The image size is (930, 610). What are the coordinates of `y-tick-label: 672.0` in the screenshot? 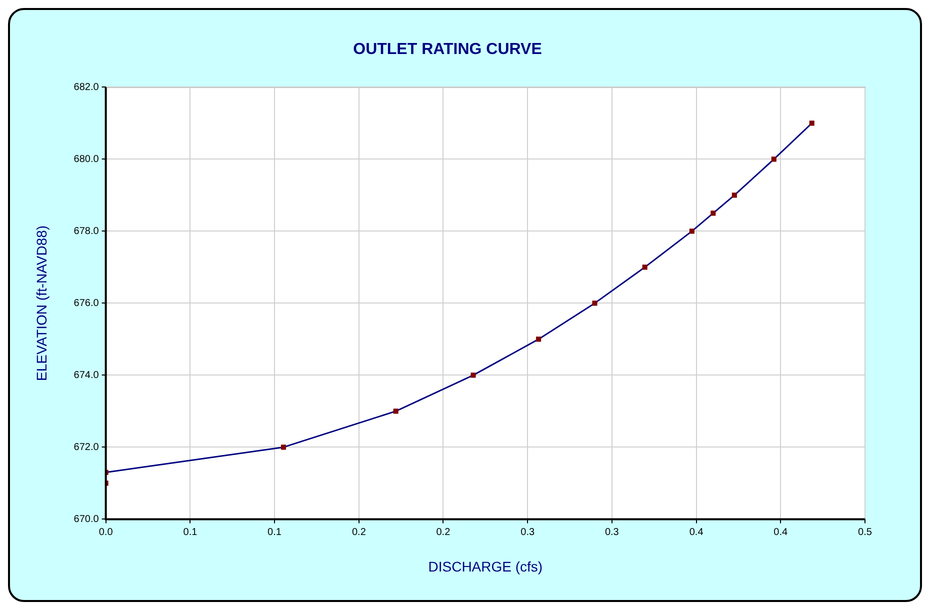 It's located at (87, 447).